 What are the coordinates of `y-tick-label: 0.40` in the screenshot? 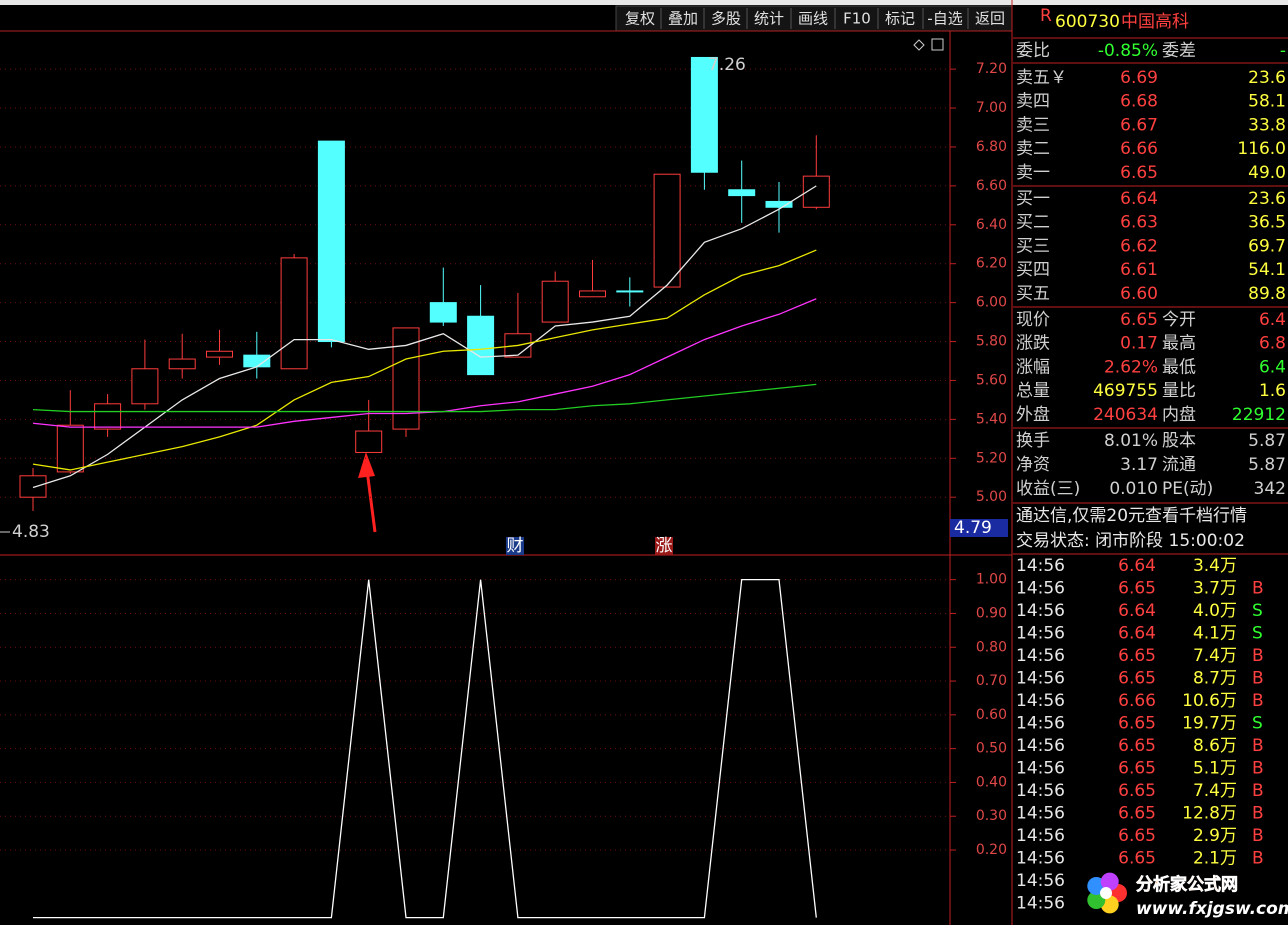 It's located at (991, 782).